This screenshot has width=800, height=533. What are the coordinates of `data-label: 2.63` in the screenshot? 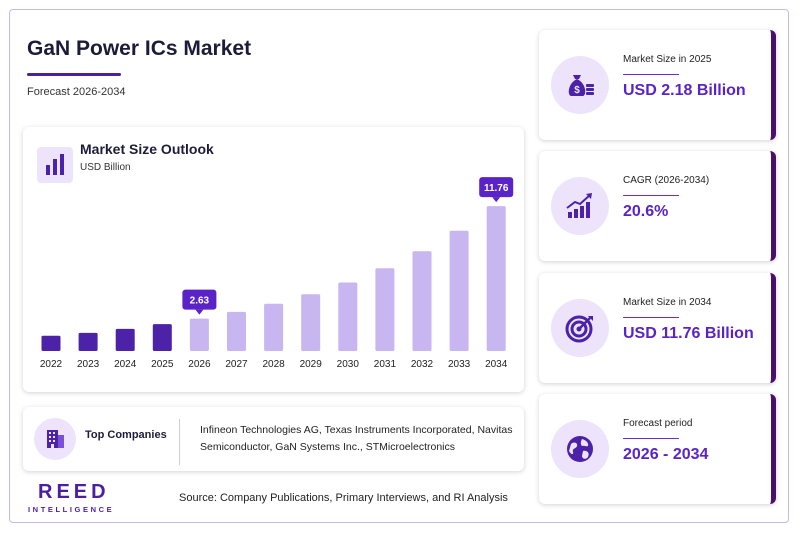 It's located at (200, 301).